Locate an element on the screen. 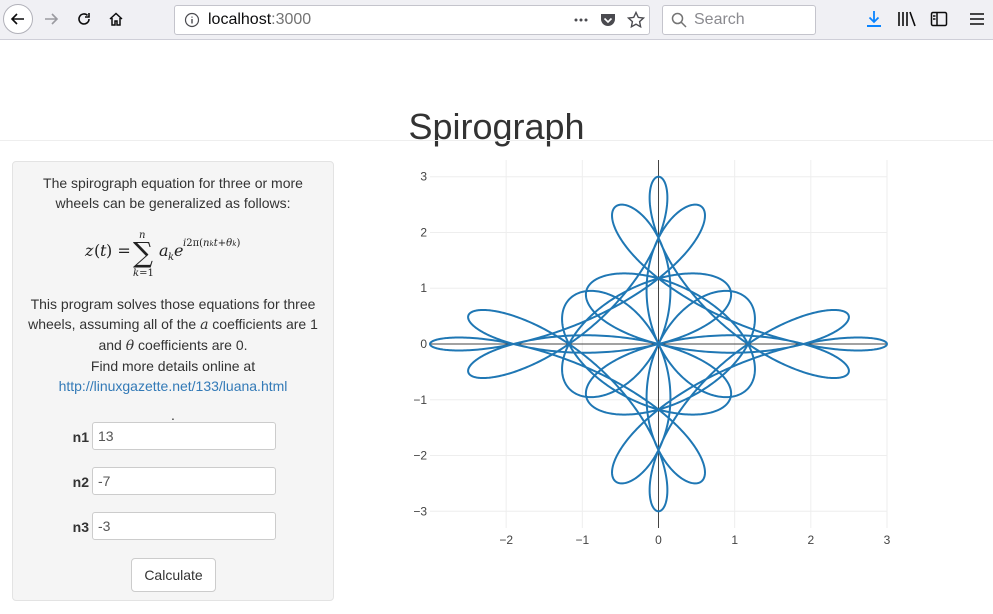 Image resolution: width=993 pixels, height=614 pixels. x-tick-label: 0 is located at coordinates (658, 540).